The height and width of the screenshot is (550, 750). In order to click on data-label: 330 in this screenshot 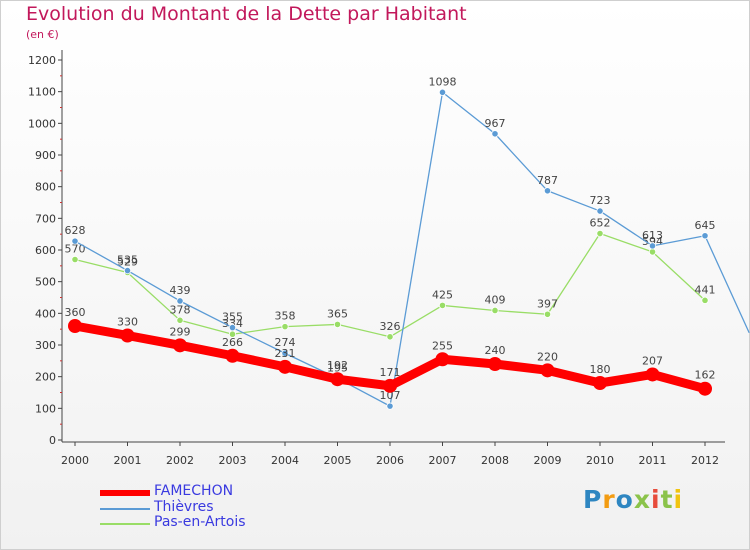, I will do `click(127, 322)`.